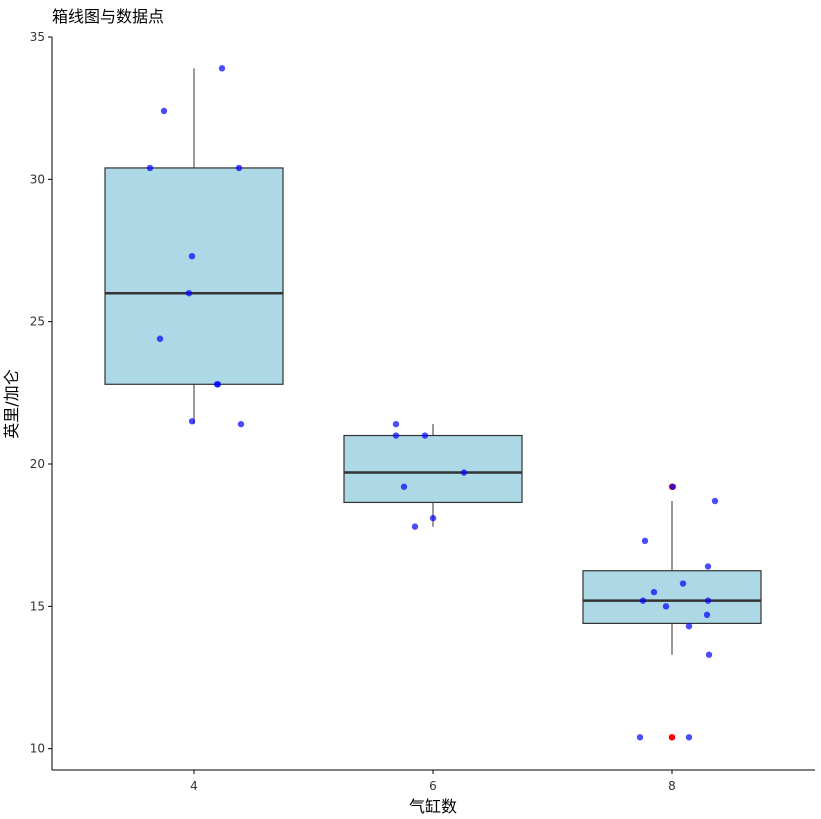  I want to click on y-tick-label: 20, so click(37, 464).